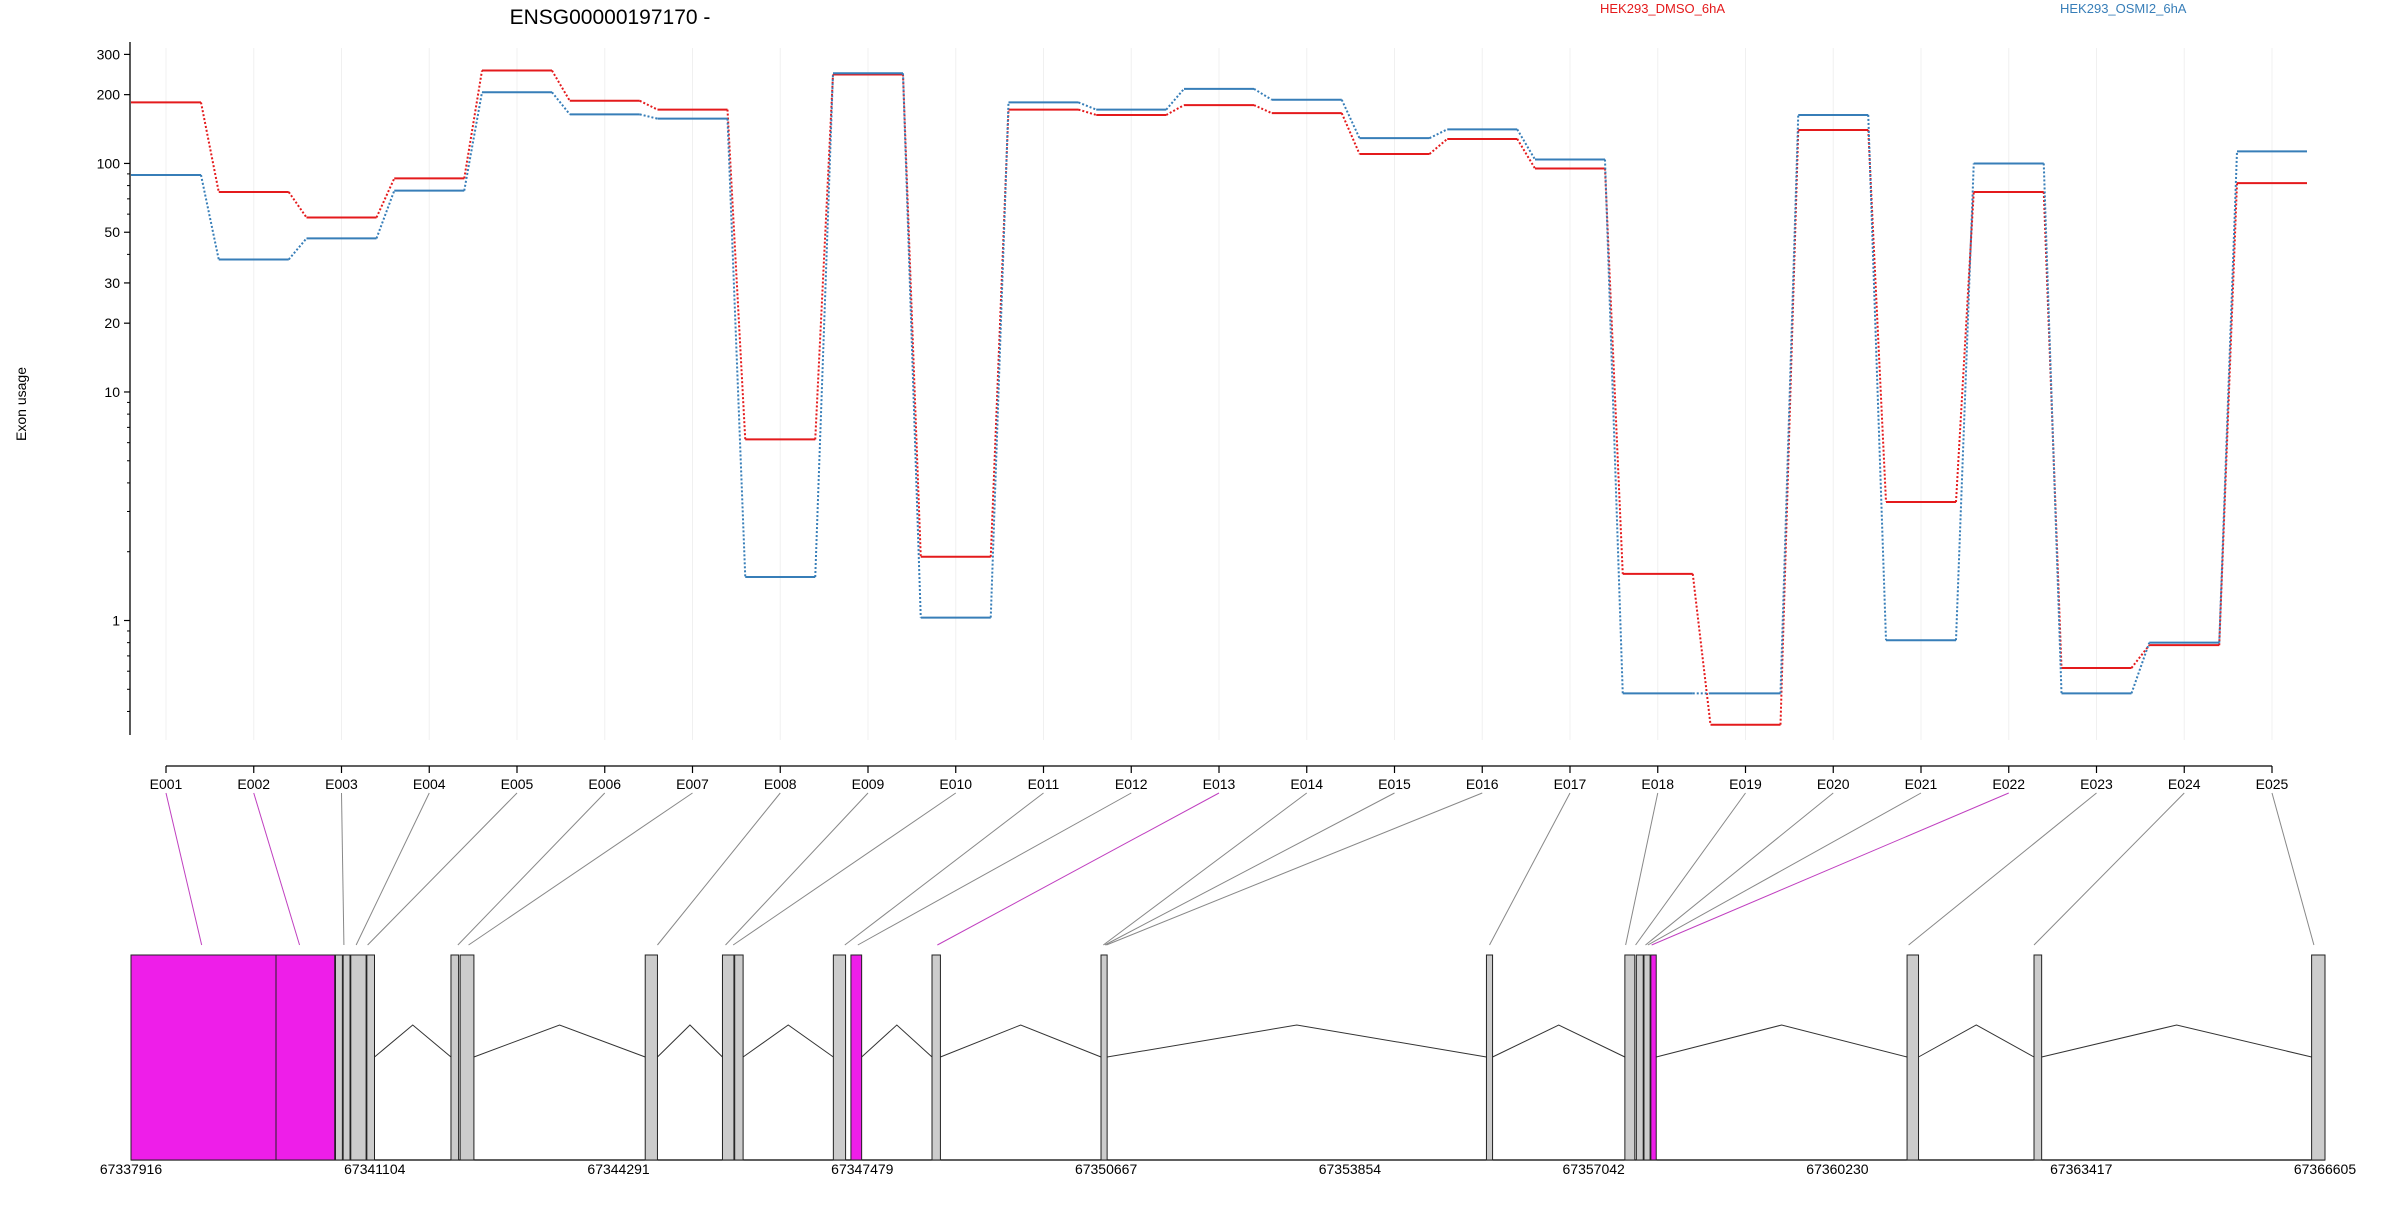  Describe the element at coordinates (2123, 8) in the screenshot. I see `legend-label-osmi2: HEK293_OSMI2_6hA` at that location.